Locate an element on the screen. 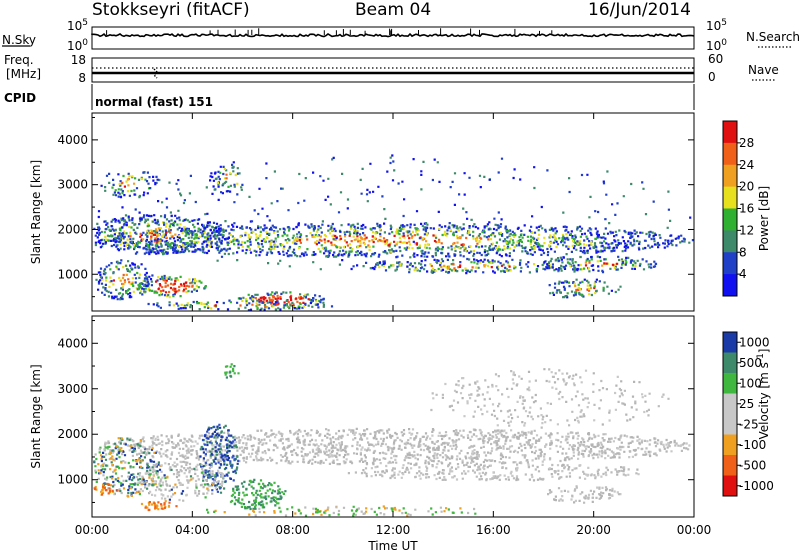 Image resolution: width=800 pixels, height=554 pixels. velocity-colorbar-title: Velocity [m s-1] is located at coordinates (763, 394).